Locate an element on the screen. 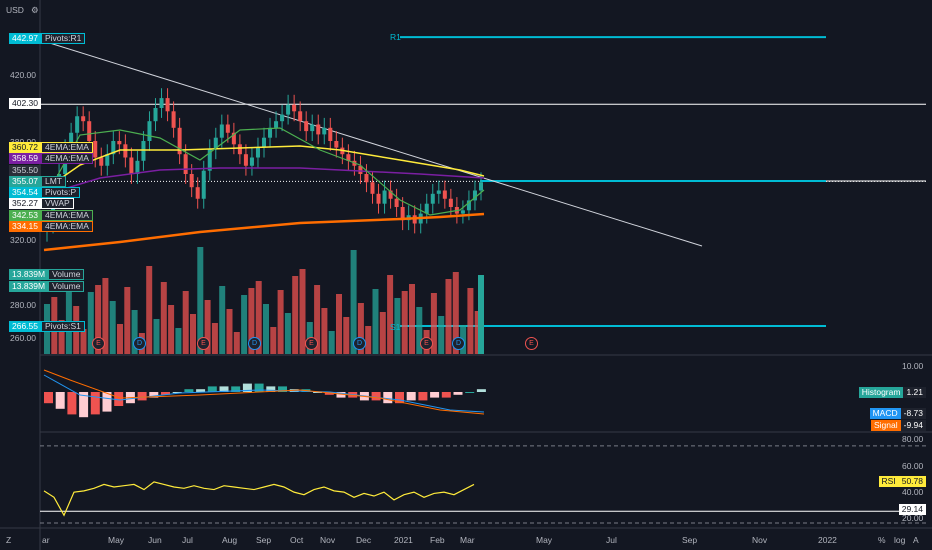 This screenshot has width=932, height=550. rsi-line is located at coordinates (259, 499).